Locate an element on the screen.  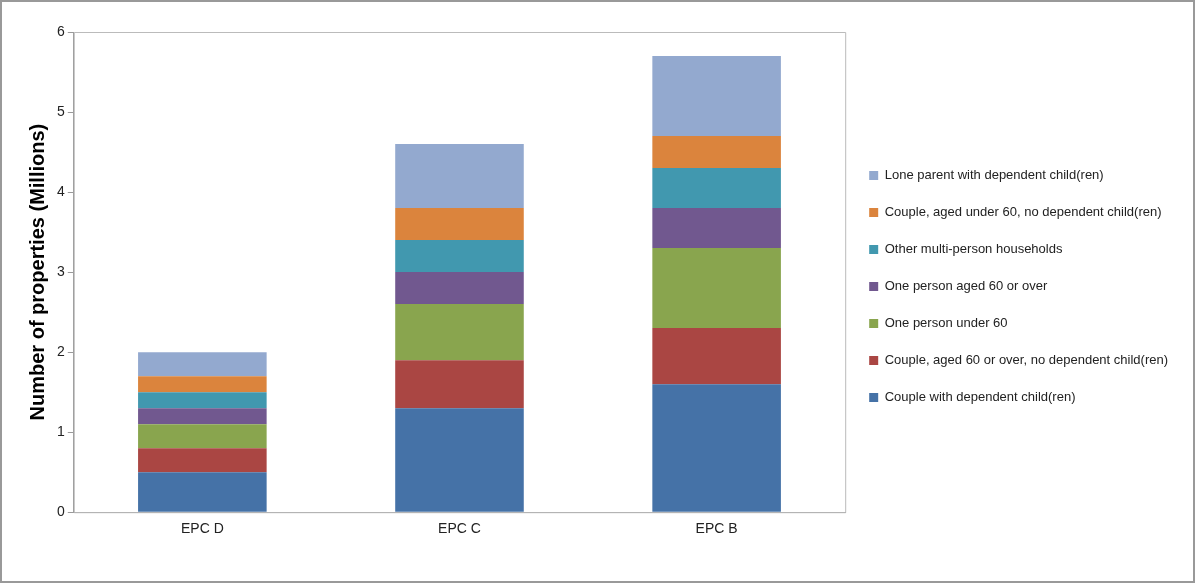
y-tick-label: 1 is located at coordinates (60, 431).